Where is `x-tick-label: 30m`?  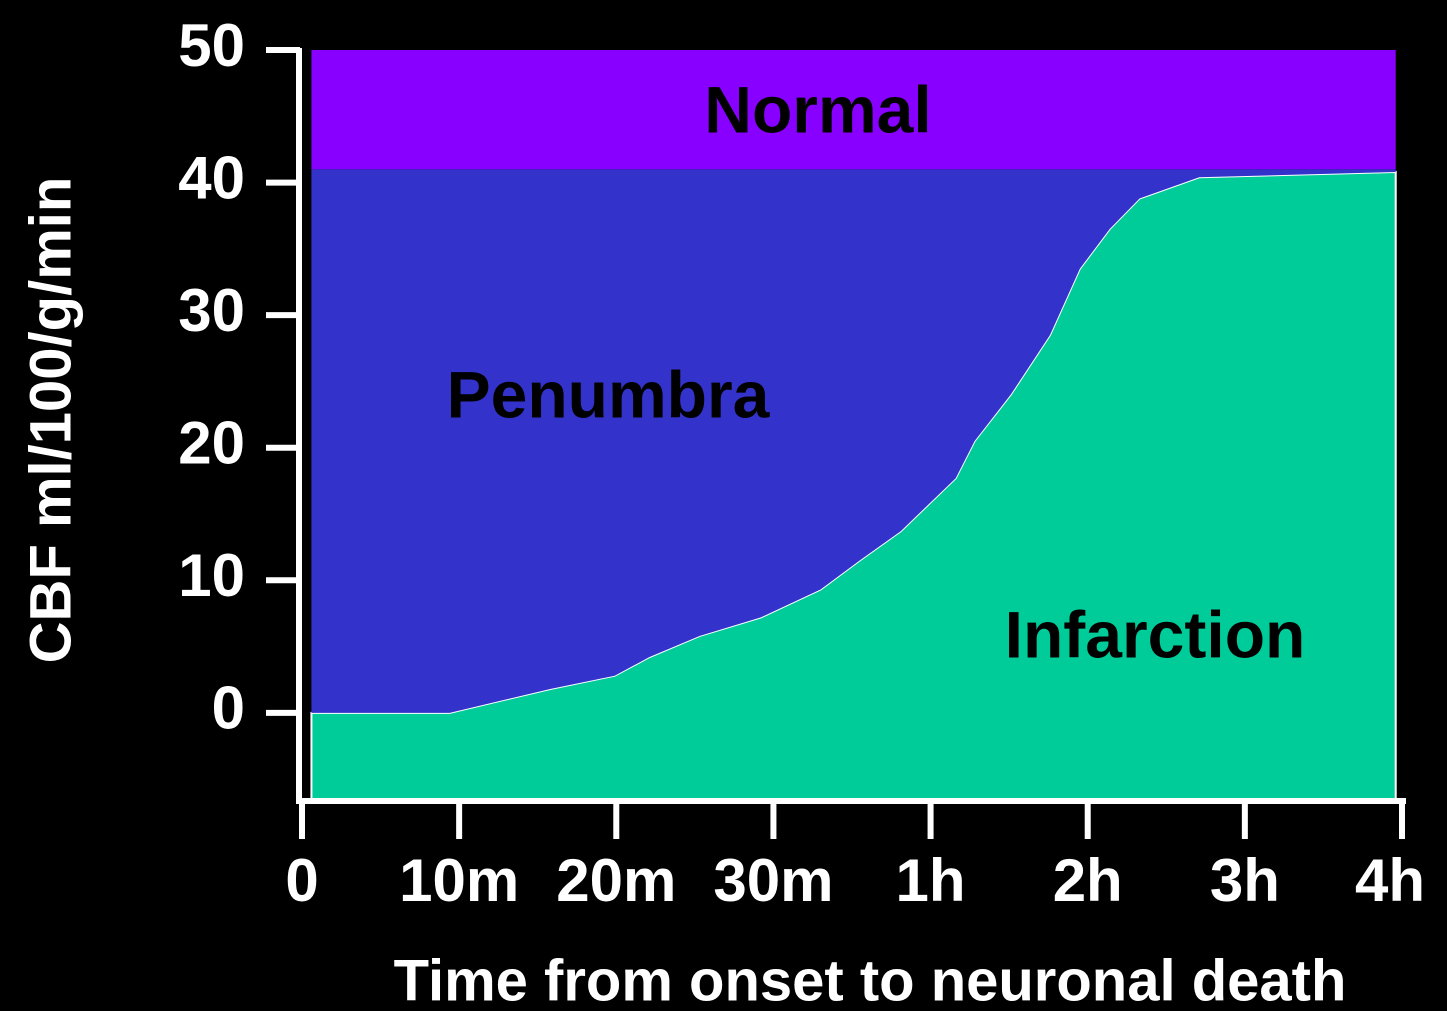 x-tick-label: 30m is located at coordinates (773, 880).